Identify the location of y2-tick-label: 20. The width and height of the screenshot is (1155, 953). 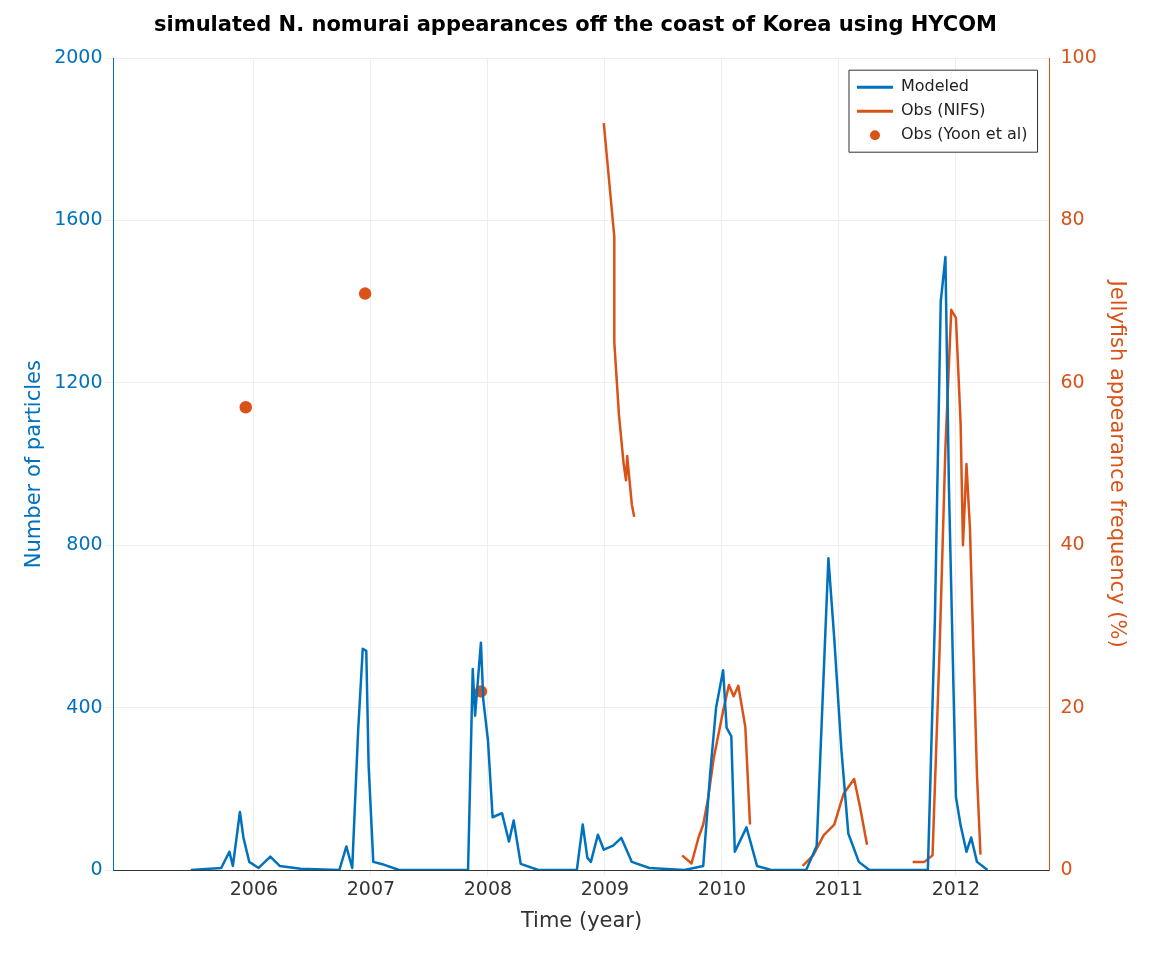
(1072, 705).